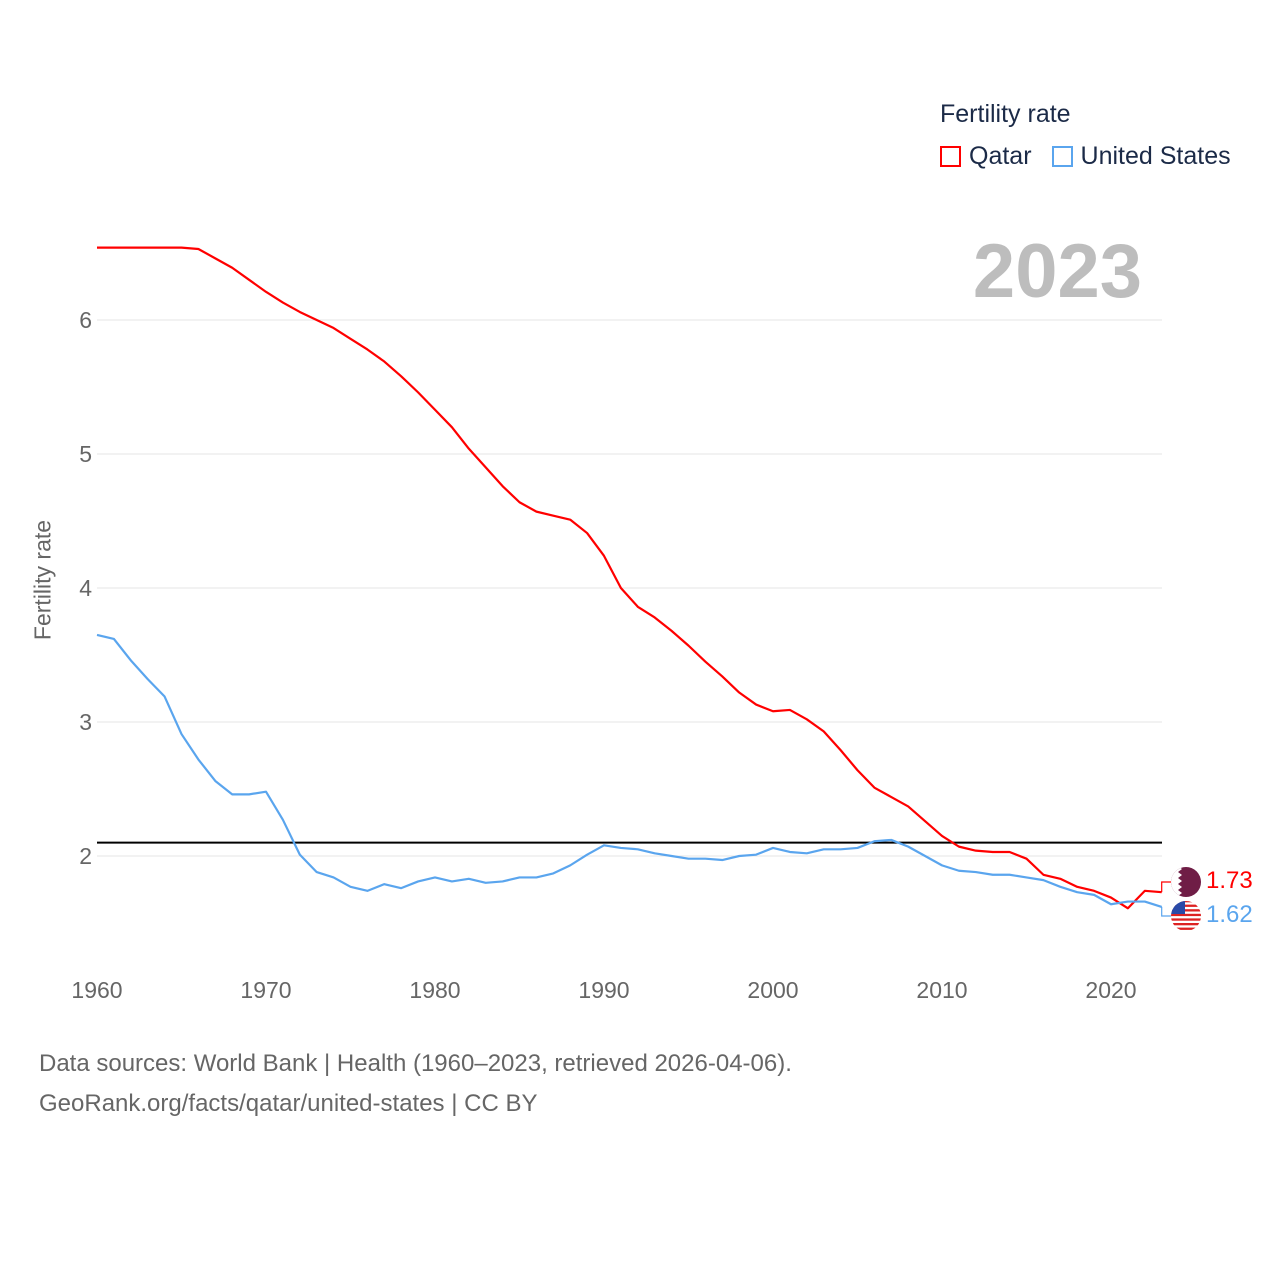  What do you see at coordinates (85, 588) in the screenshot?
I see `y-tick-label: 4` at bounding box center [85, 588].